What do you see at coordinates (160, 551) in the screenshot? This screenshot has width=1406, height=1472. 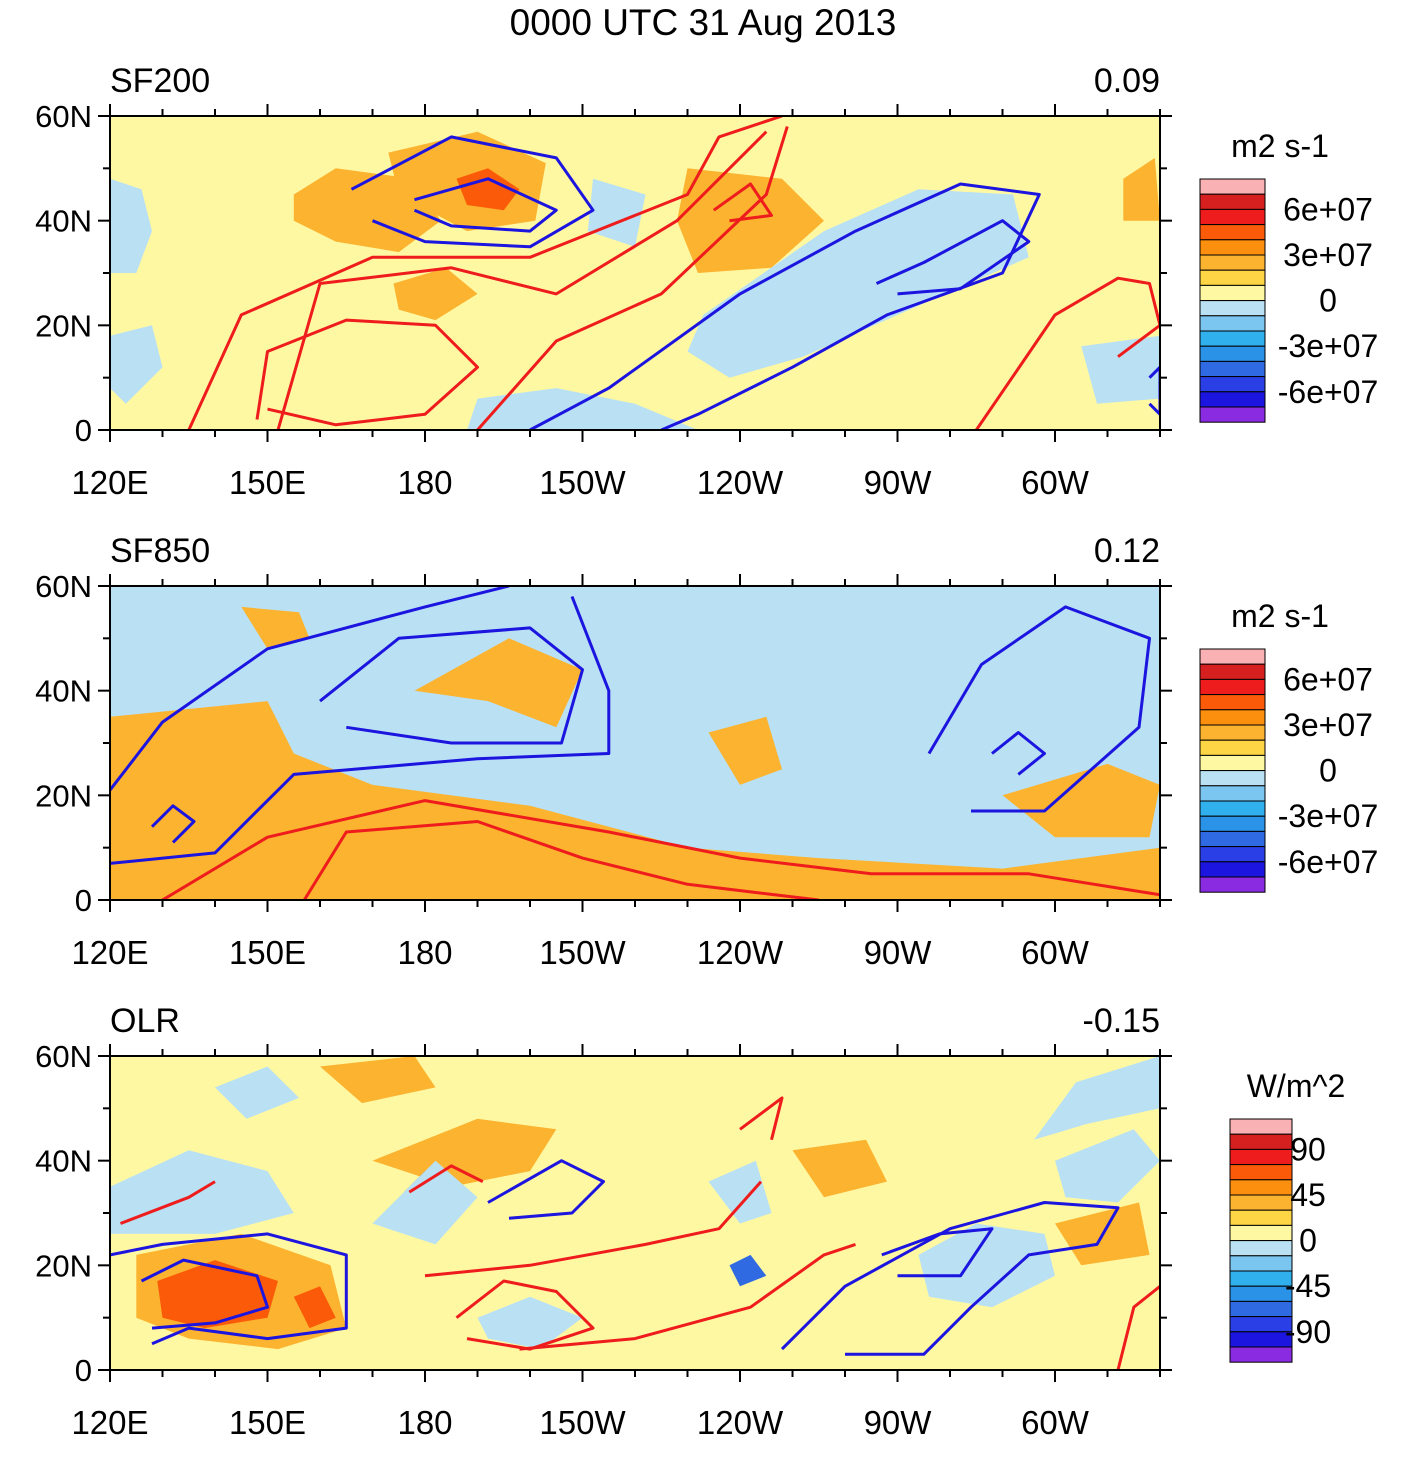 I see `panel-title: SF850` at bounding box center [160, 551].